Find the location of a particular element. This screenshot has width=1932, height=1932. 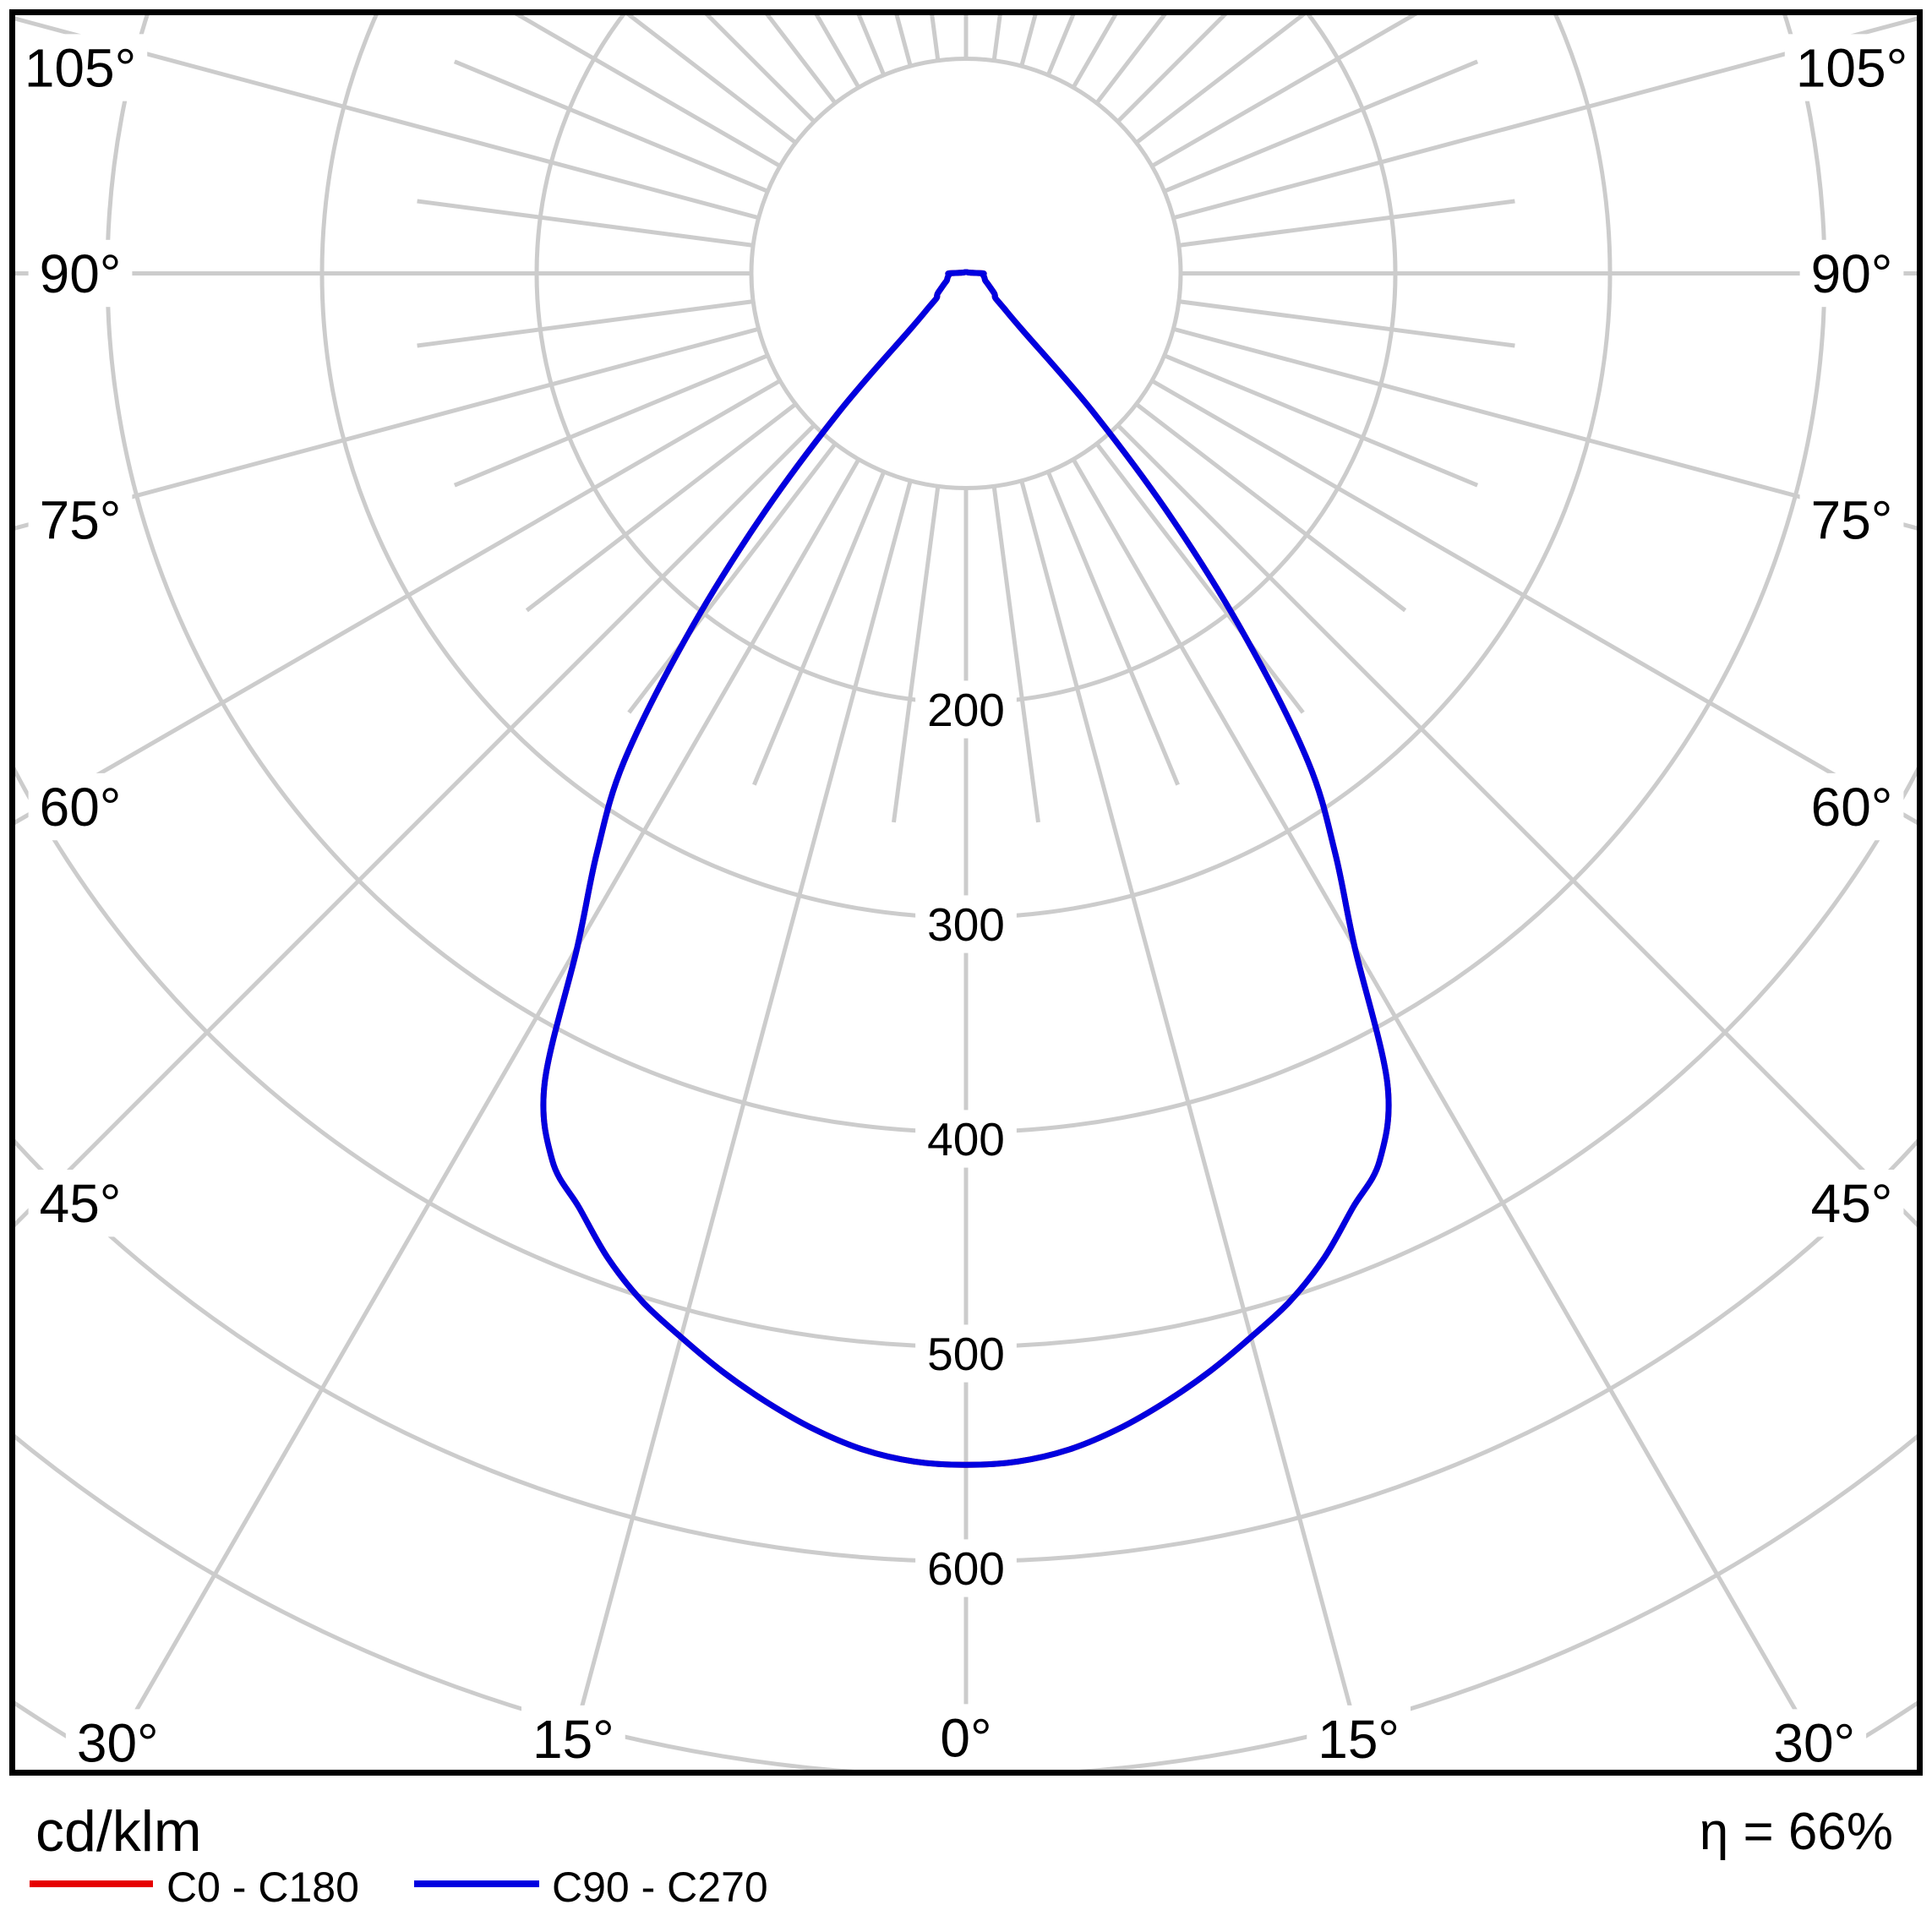

ray-75deg is located at coordinates (1547, 429).